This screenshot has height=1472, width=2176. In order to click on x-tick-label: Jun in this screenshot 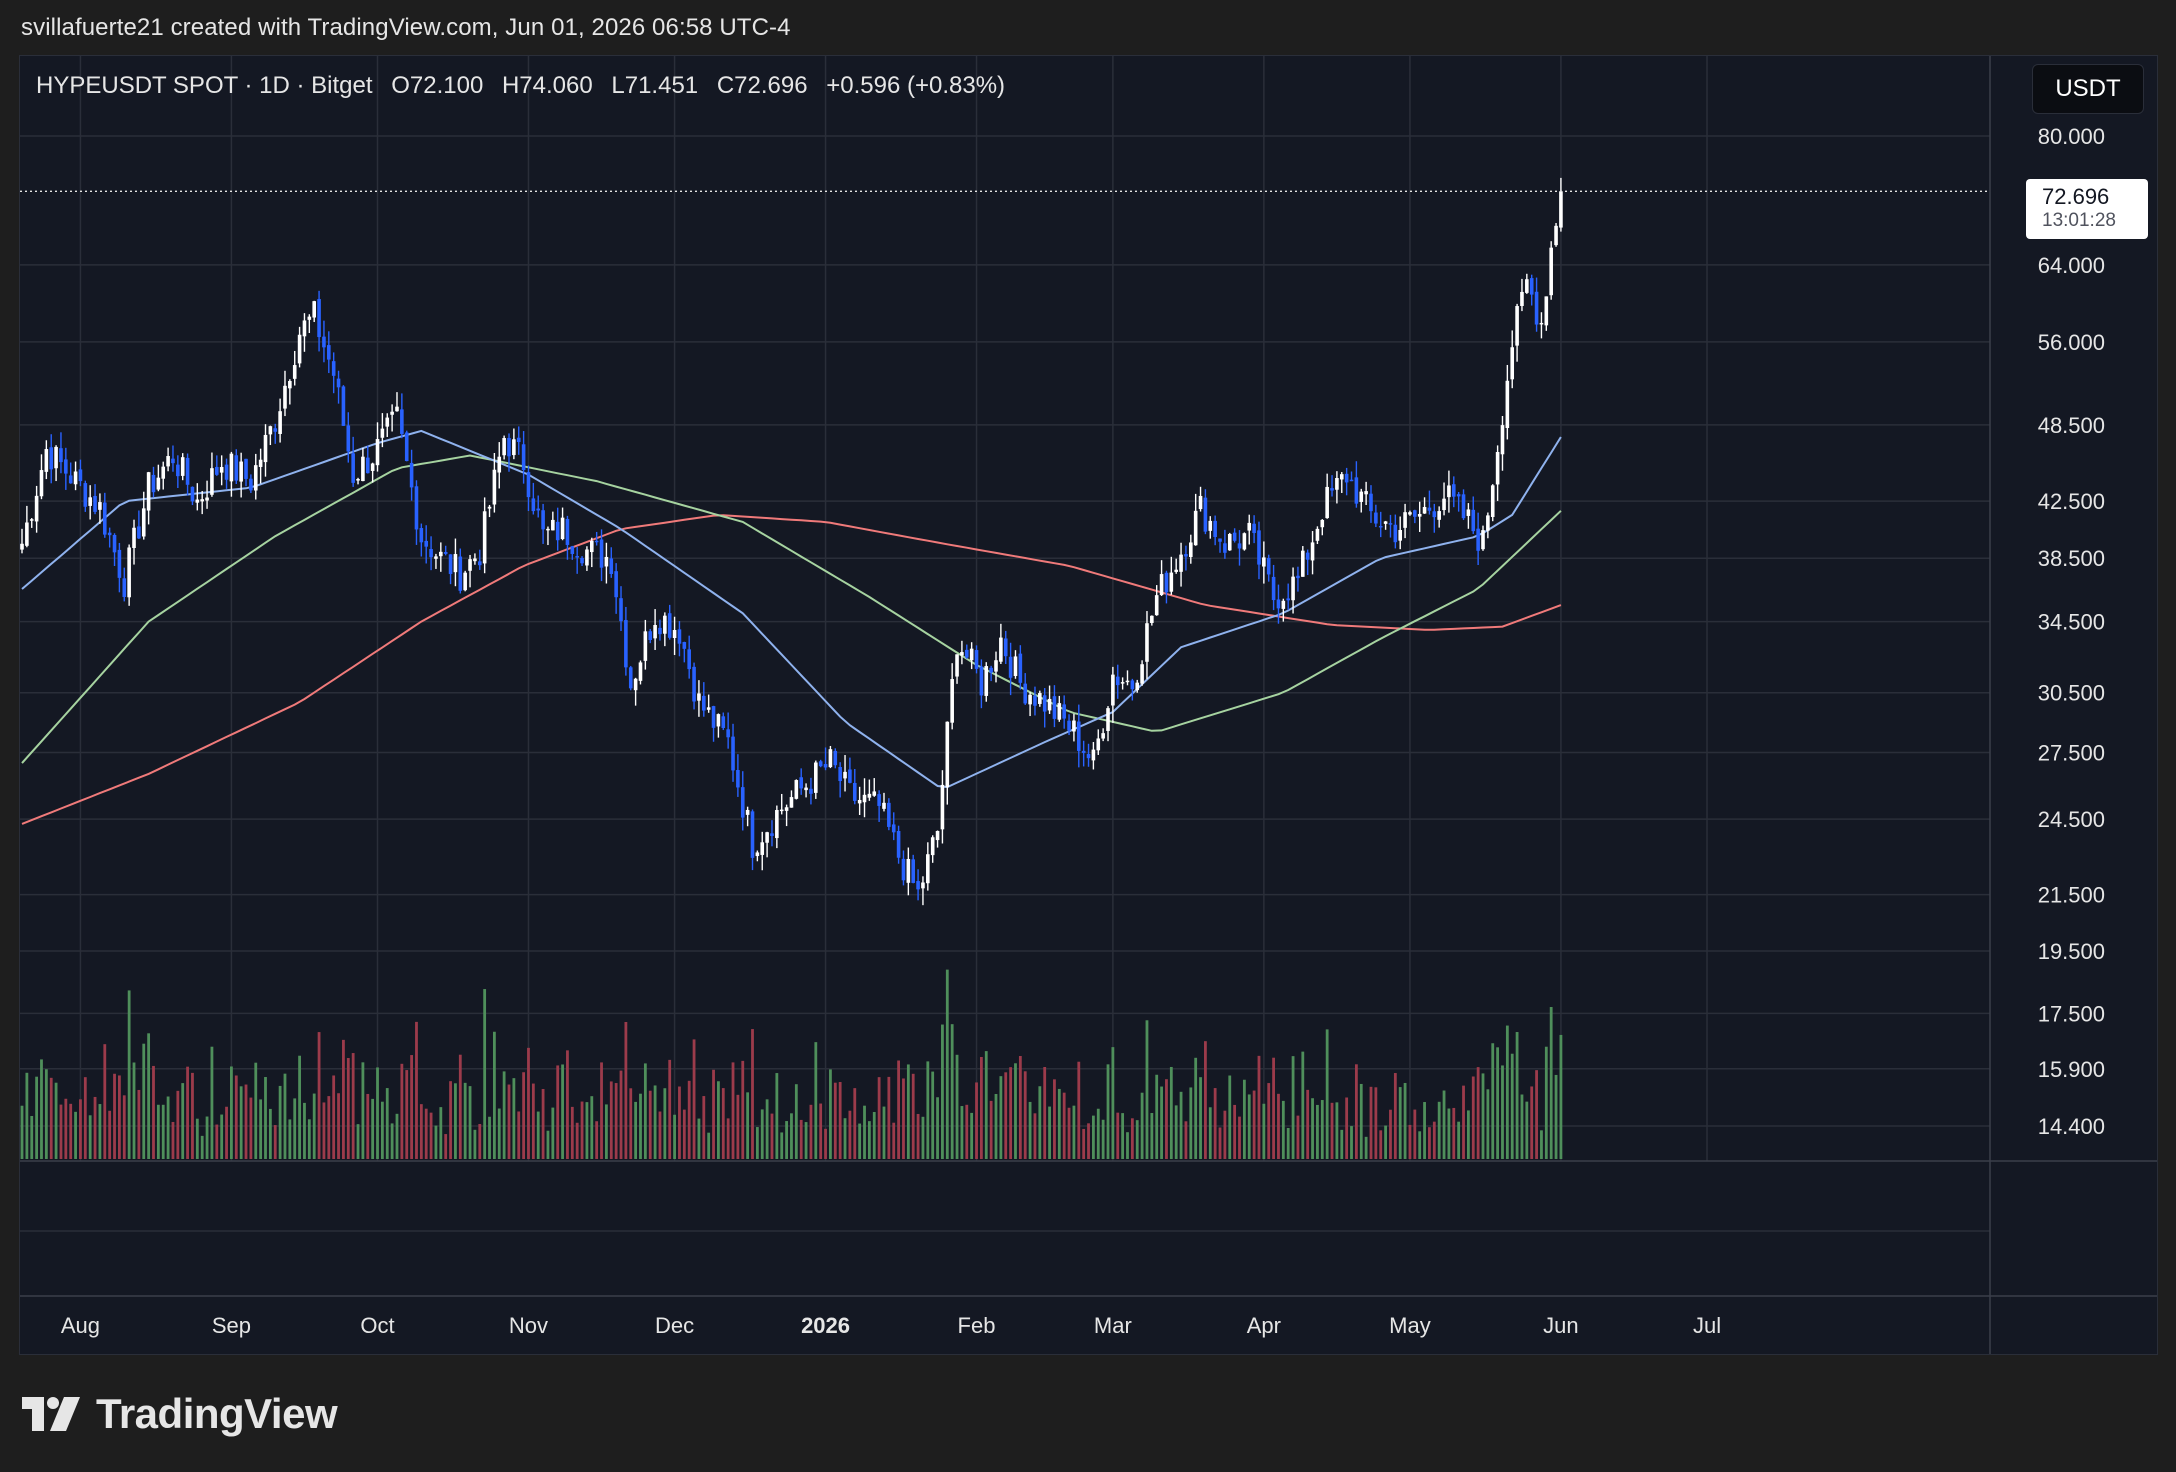, I will do `click(1560, 1325)`.